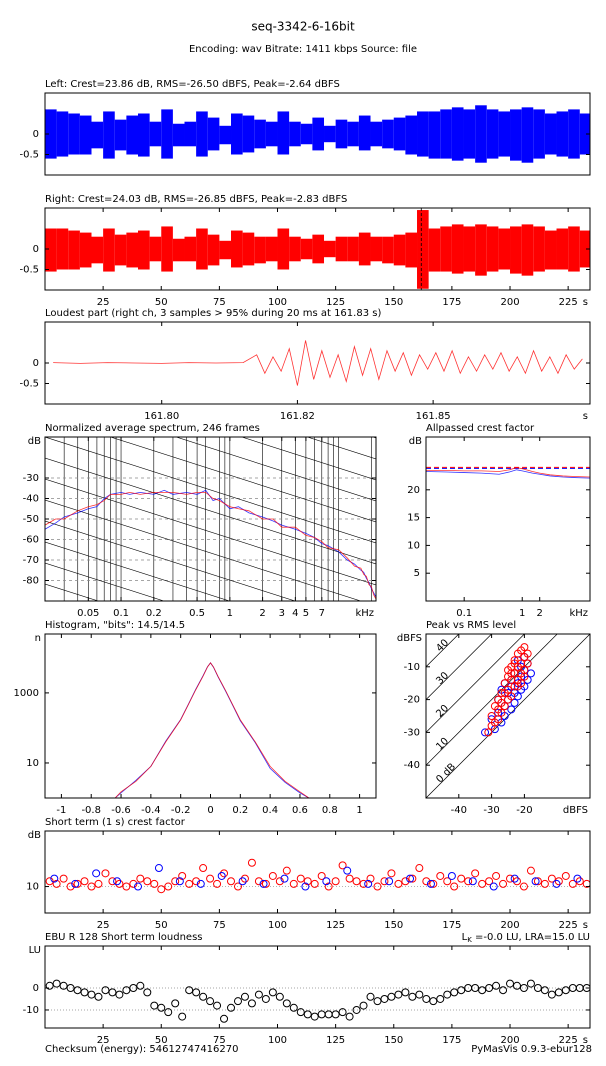 Image resolution: width=606 pixels, height=1066 pixels. Describe the element at coordinates (31, 478) in the screenshot. I see `y-tick-label: -30` at that location.